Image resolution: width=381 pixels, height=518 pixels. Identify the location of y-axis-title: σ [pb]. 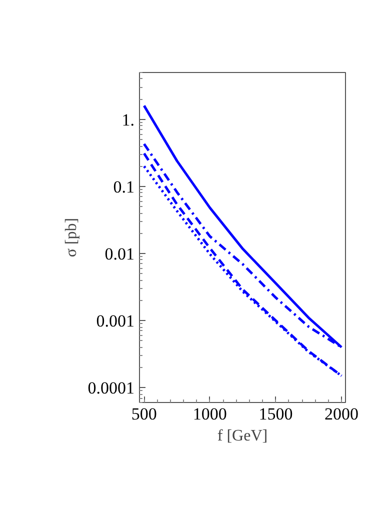
(71, 238).